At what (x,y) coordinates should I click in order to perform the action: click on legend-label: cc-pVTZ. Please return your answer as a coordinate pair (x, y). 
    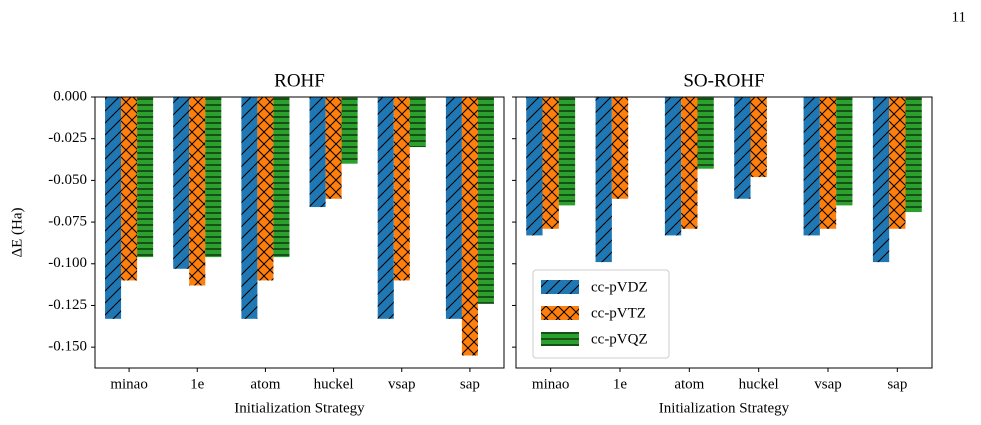
    Looking at the image, I should click on (618, 313).